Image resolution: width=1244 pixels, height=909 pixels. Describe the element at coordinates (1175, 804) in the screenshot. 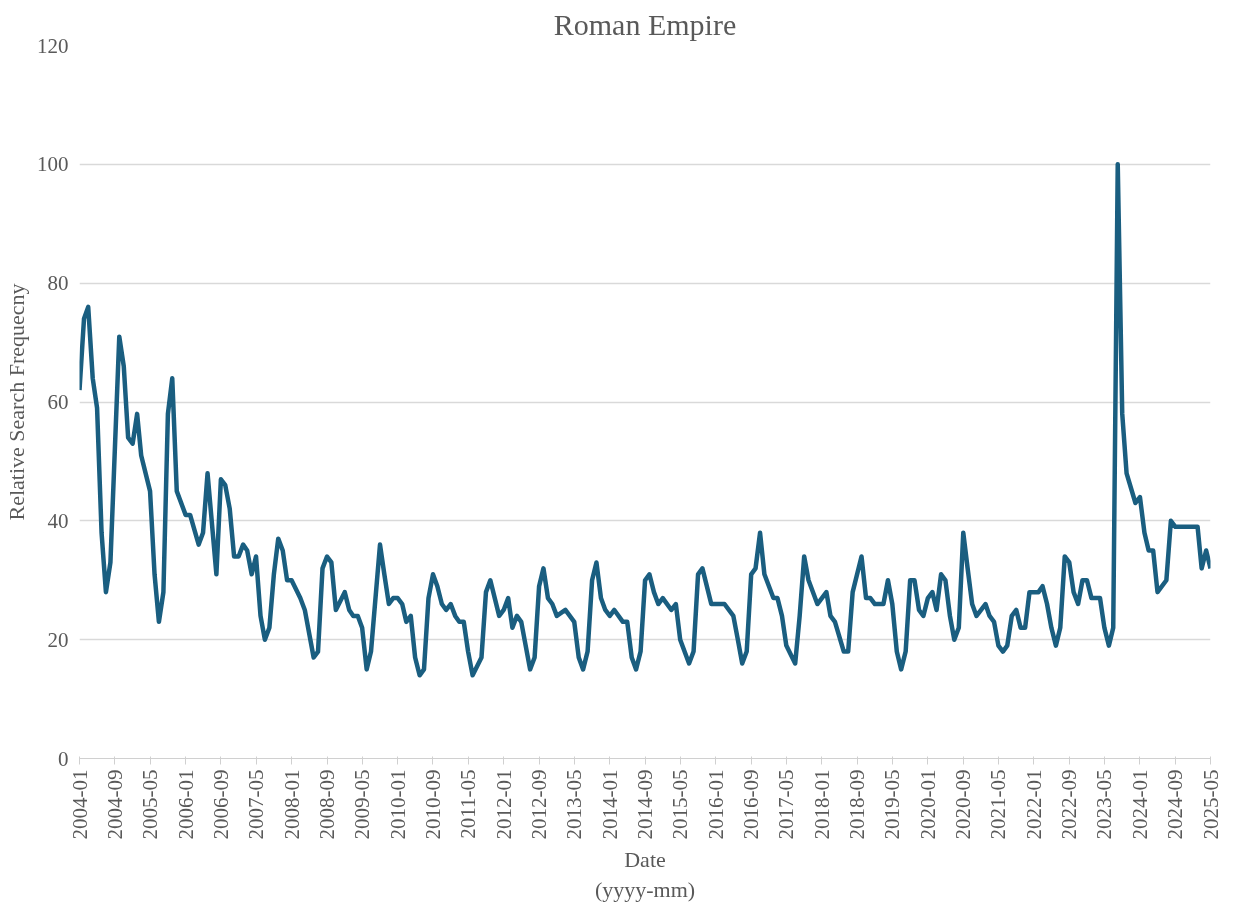

I see `x-tick-label: 2024-09` at that location.